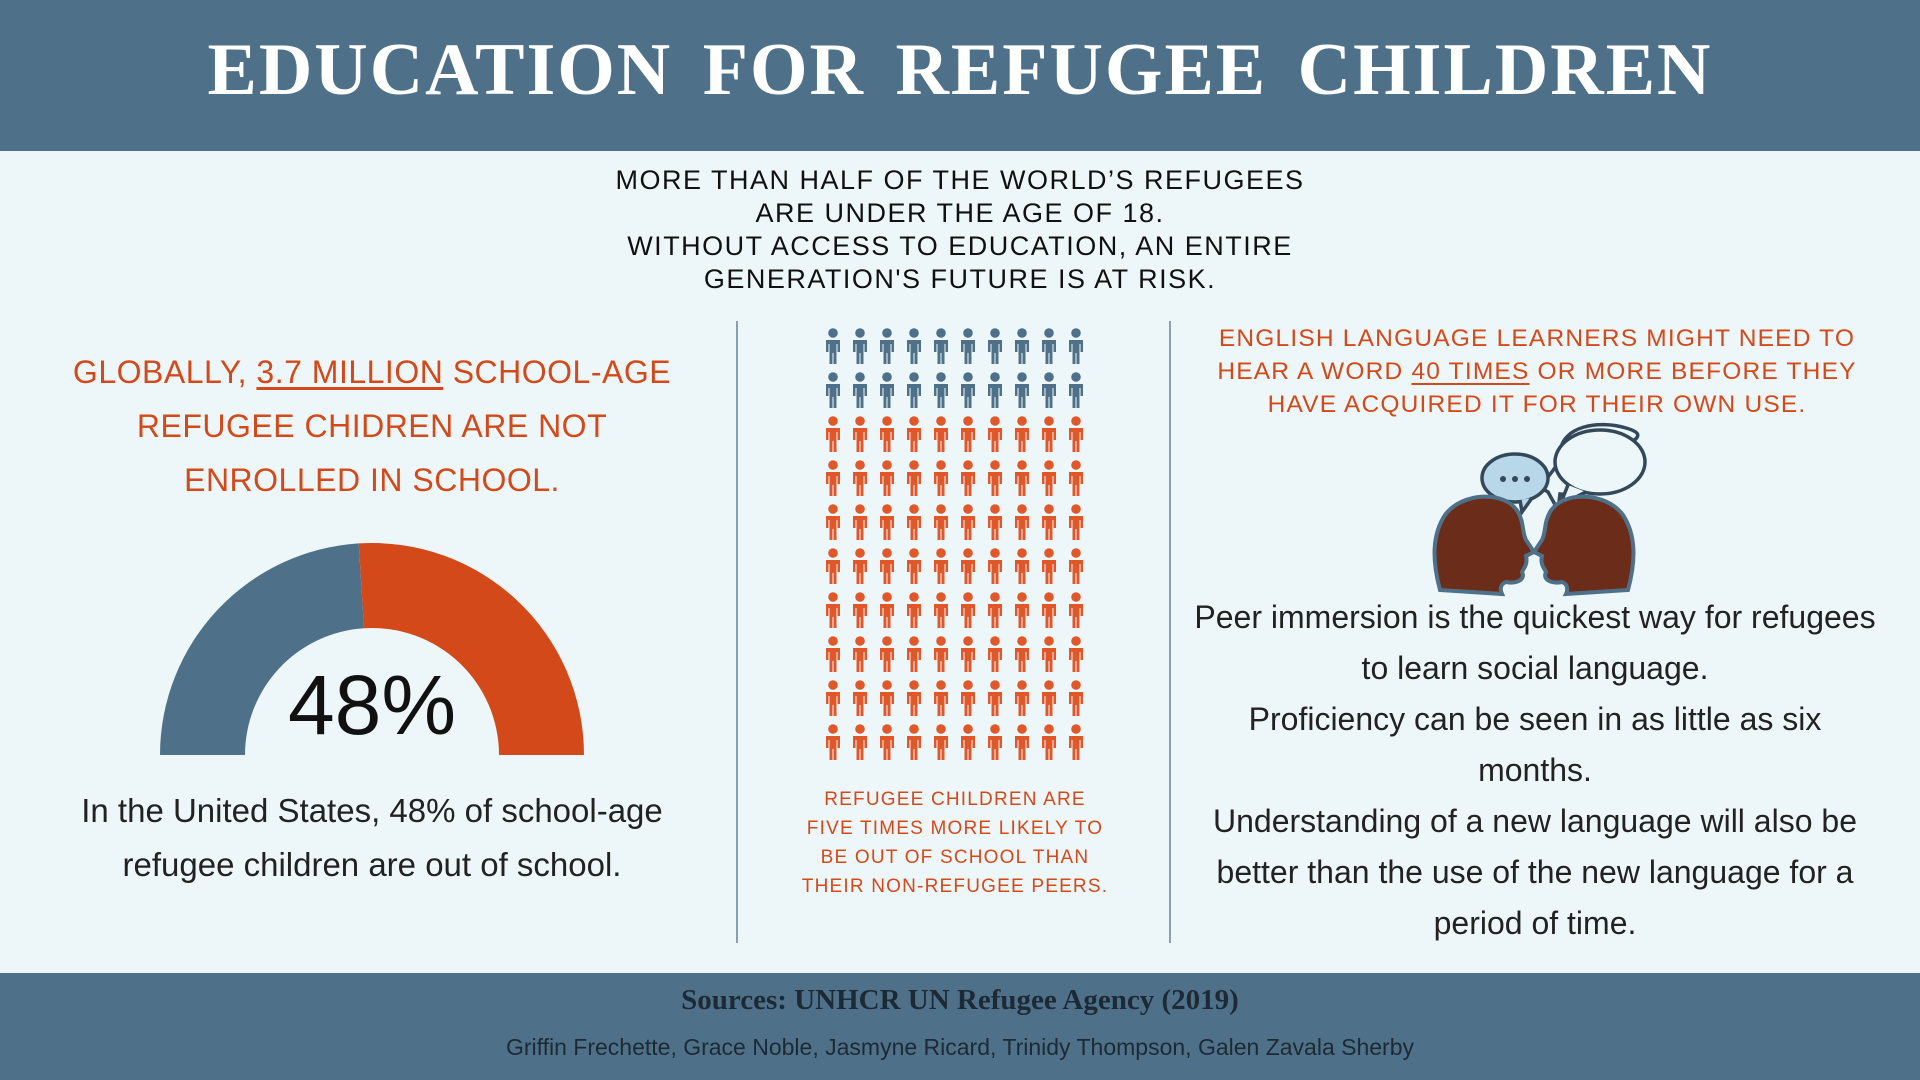 This screenshot has height=1080, width=1920. Describe the element at coordinates (960, 1026) in the screenshot. I see `footer-bar` at that location.